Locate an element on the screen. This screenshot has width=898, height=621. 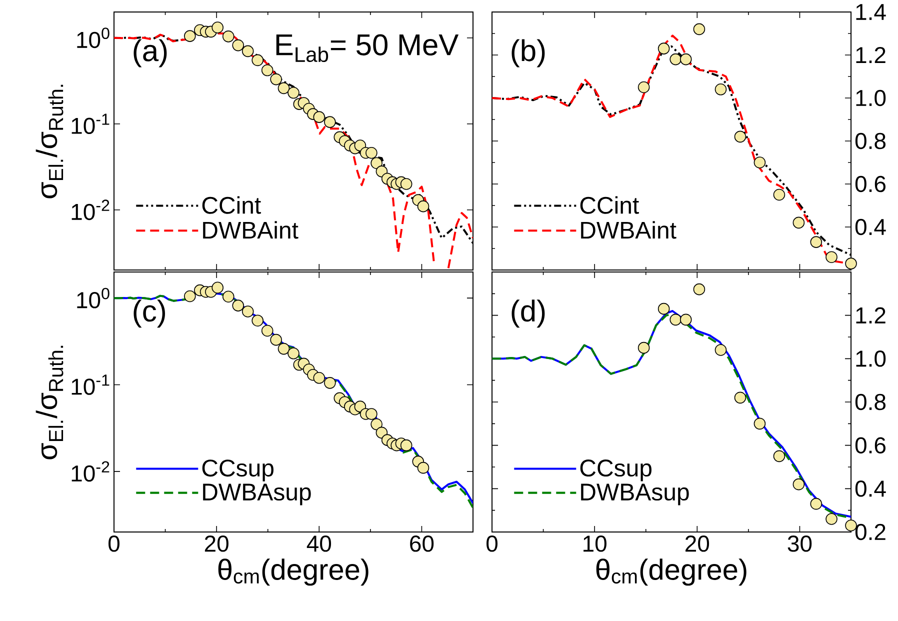
annotation: (c) is located at coordinates (149, 314).